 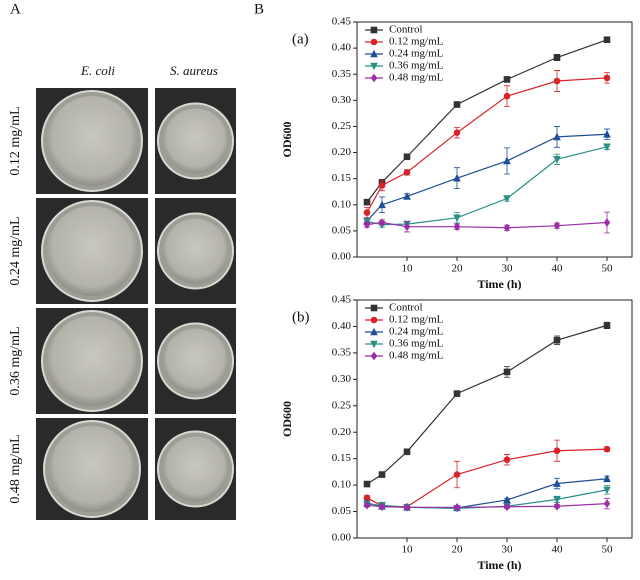 What do you see at coordinates (408, 269) in the screenshot?
I see `x-tick-label: 10` at bounding box center [408, 269].